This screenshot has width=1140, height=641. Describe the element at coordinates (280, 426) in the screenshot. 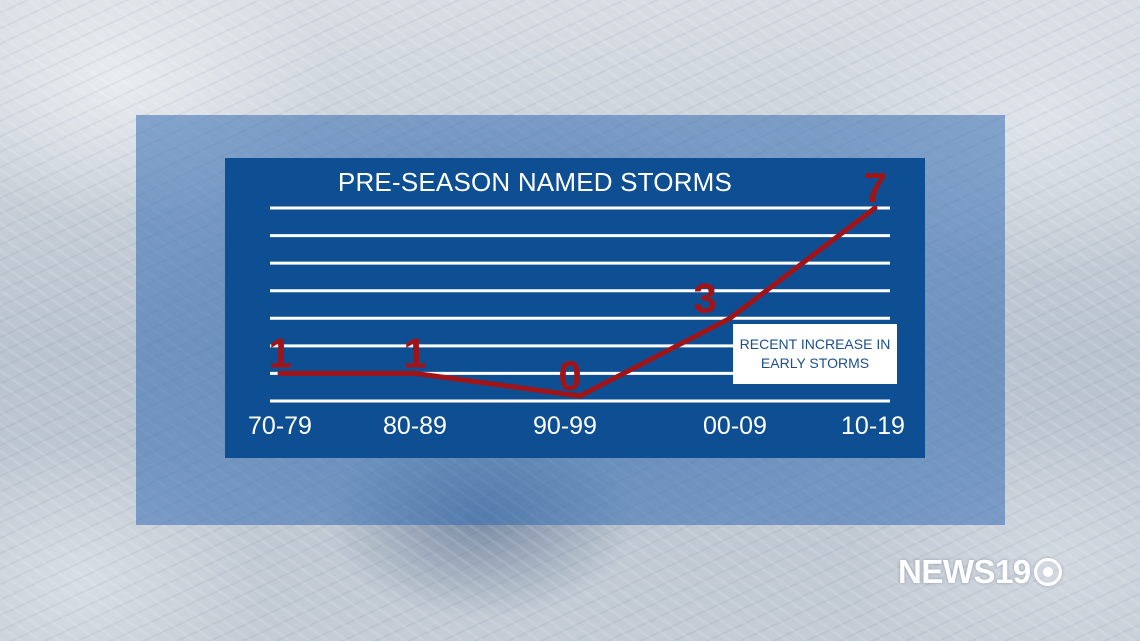

I see `x-tick-label: 70-79` at that location.